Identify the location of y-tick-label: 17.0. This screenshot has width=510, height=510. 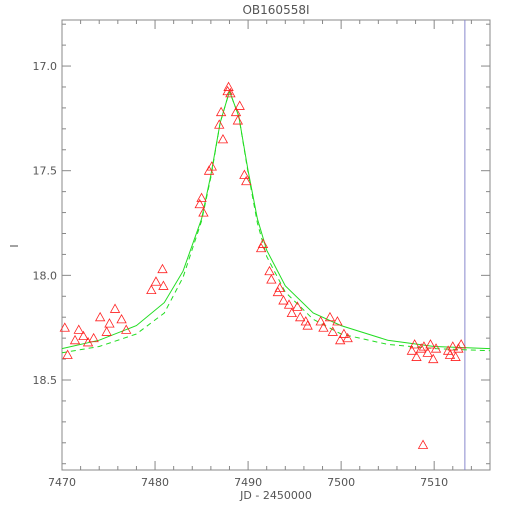
(45, 66).